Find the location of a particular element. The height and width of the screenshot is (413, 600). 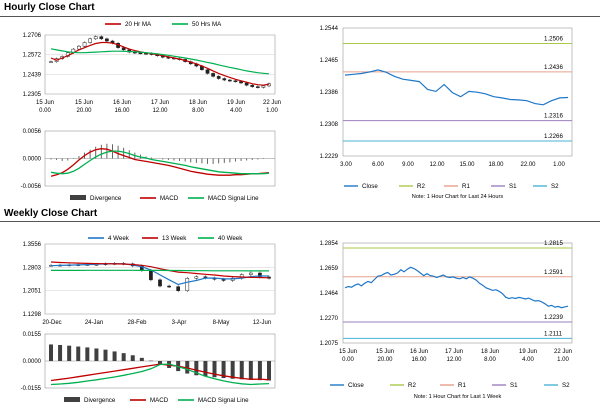

weekly_levels-x-tick: 22 Jun is located at coordinates (563, 352).